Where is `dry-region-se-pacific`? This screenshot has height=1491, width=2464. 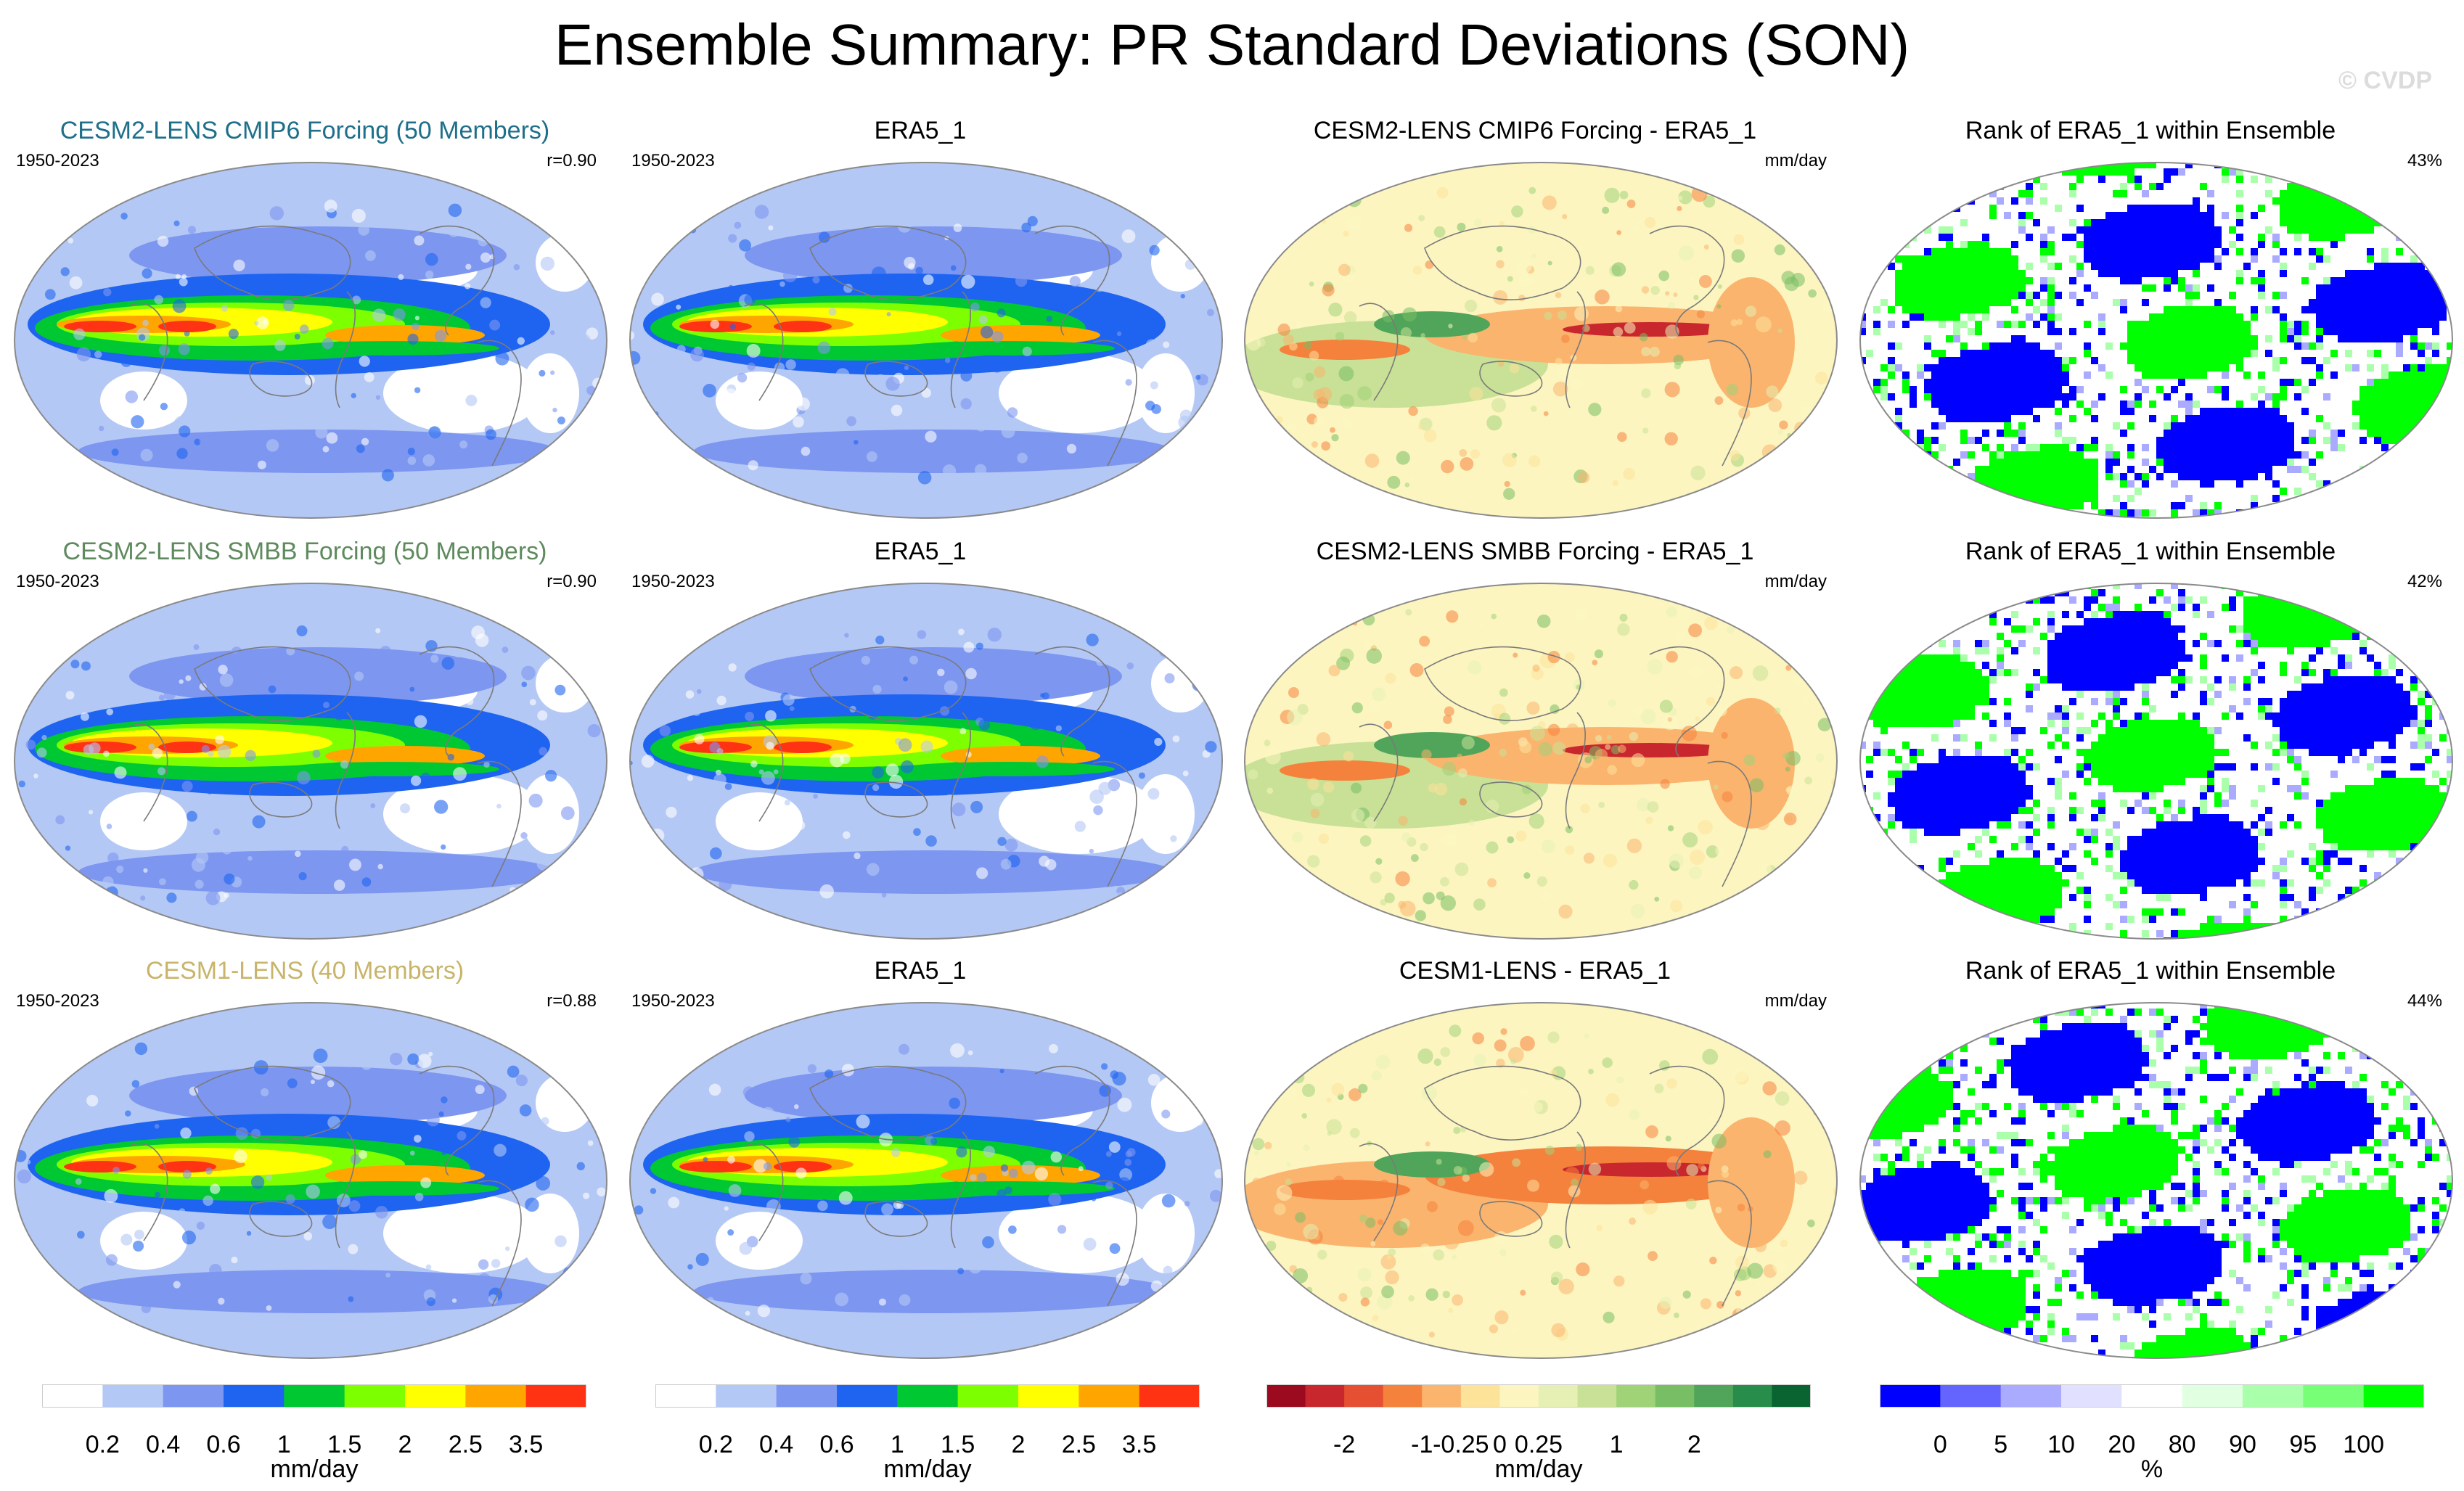
dry-region-se-pacific is located at coordinates (463, 814).